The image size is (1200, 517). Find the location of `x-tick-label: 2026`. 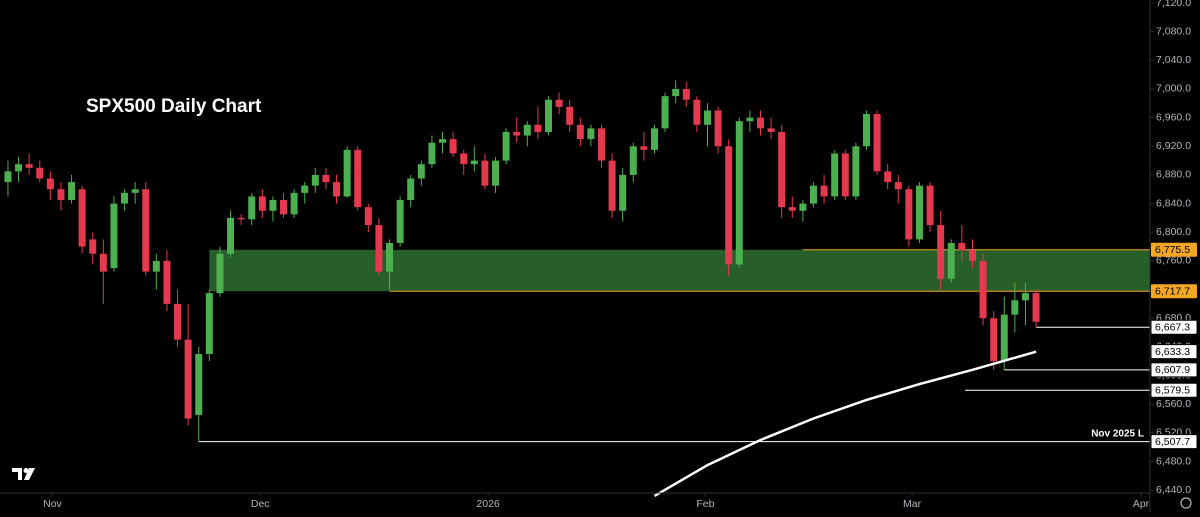

x-tick-label: 2026 is located at coordinates (488, 504).